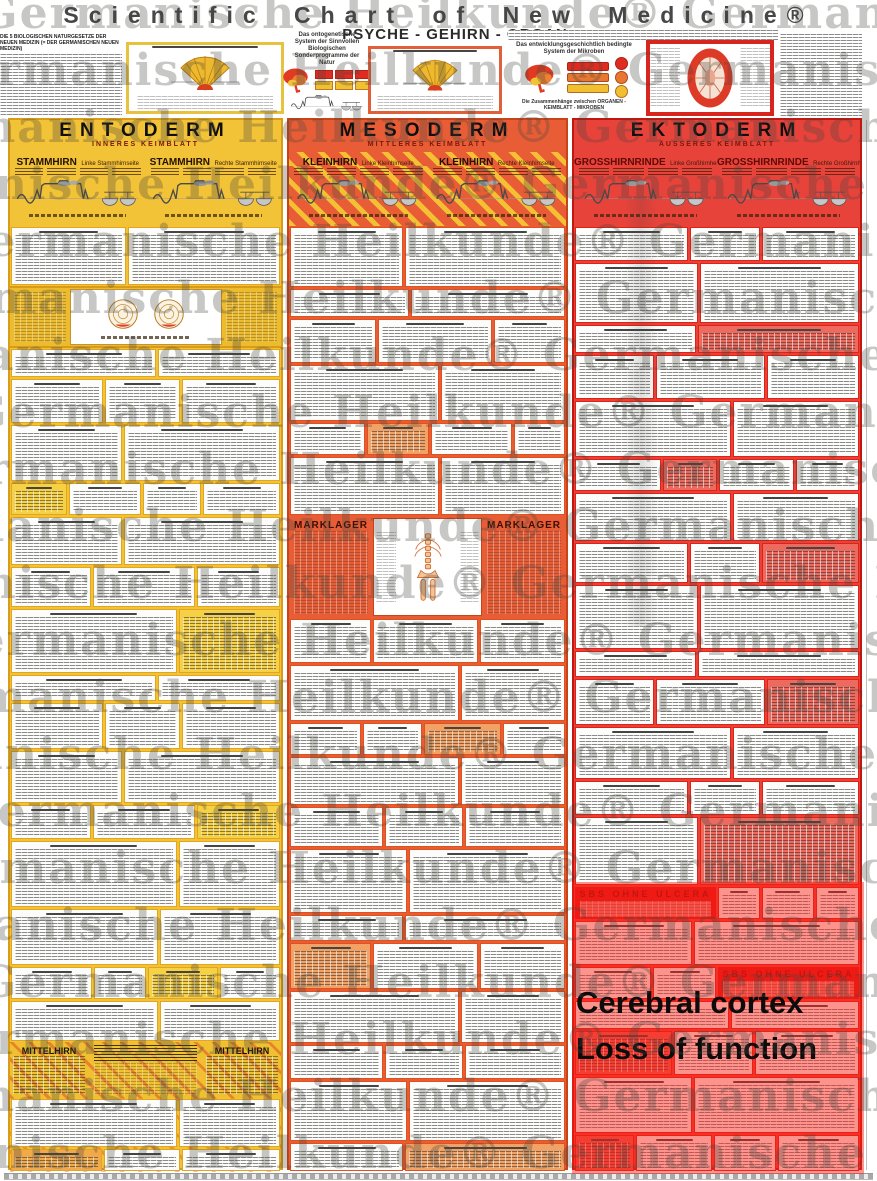 This screenshot has width=877, height=1181. I want to click on brainstem-diagram-band, so click(145, 317).